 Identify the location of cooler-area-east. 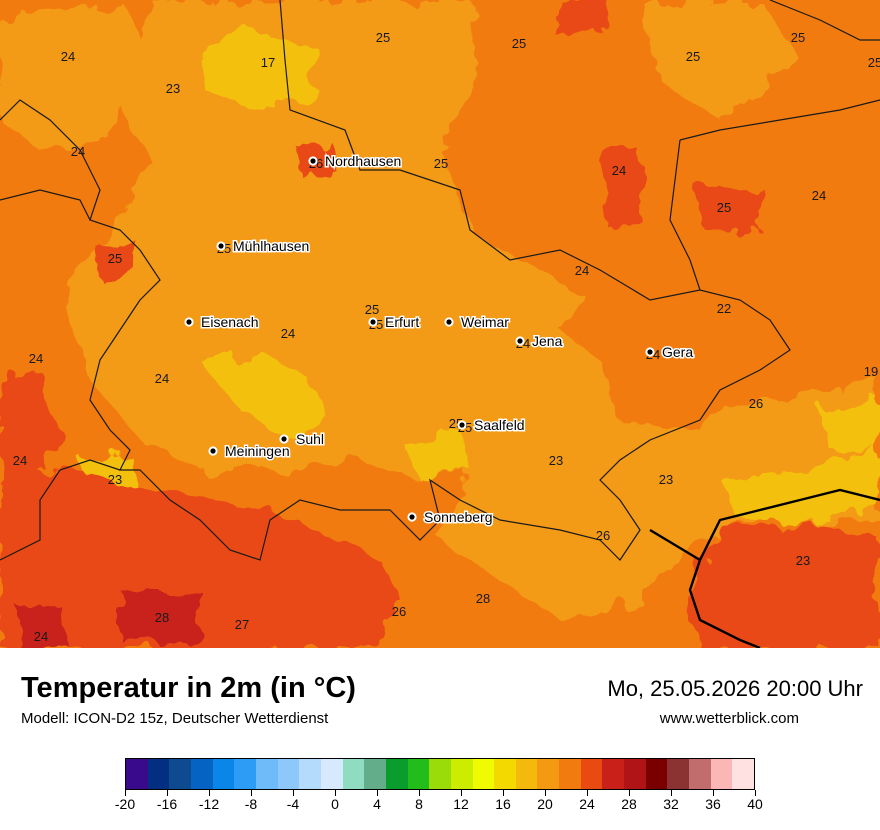
(660, 500).